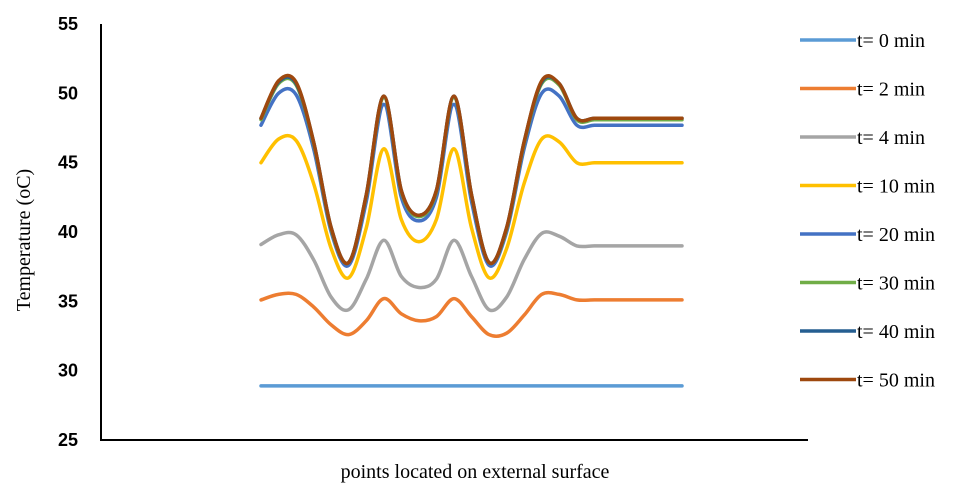  I want to click on y-tick-label: 40, so click(68, 232).